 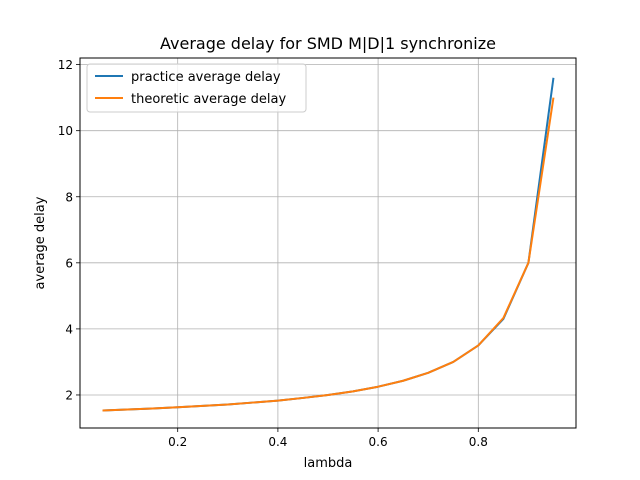 I want to click on x-tick-label: 0.6, so click(x=378, y=442).